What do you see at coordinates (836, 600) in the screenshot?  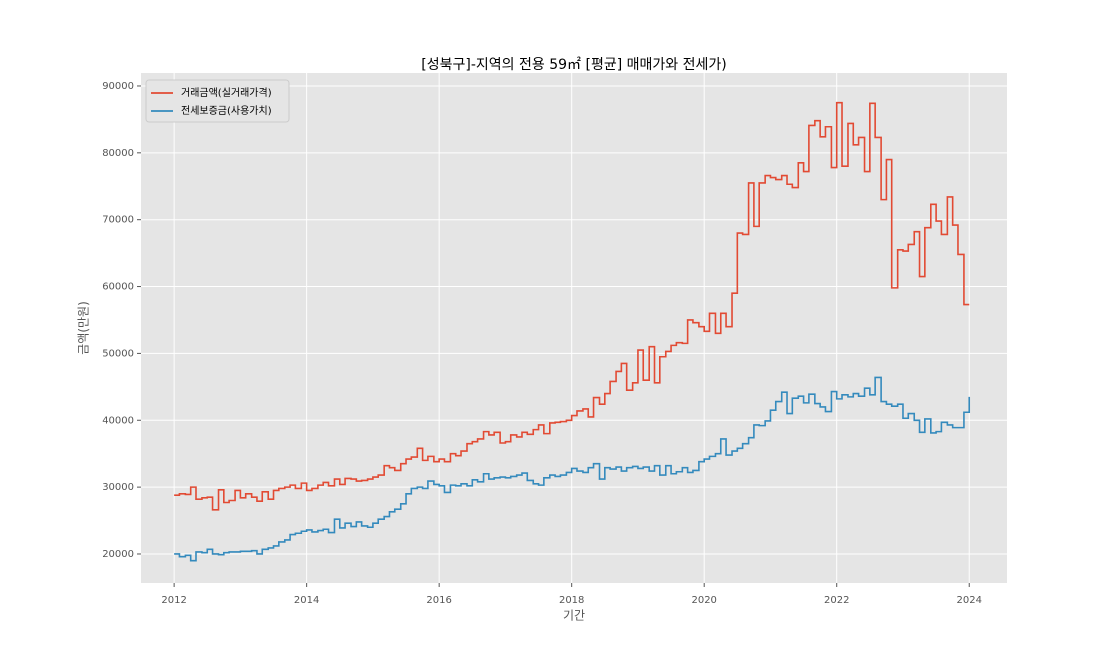 I see `x-tick-label: 2022` at bounding box center [836, 600].